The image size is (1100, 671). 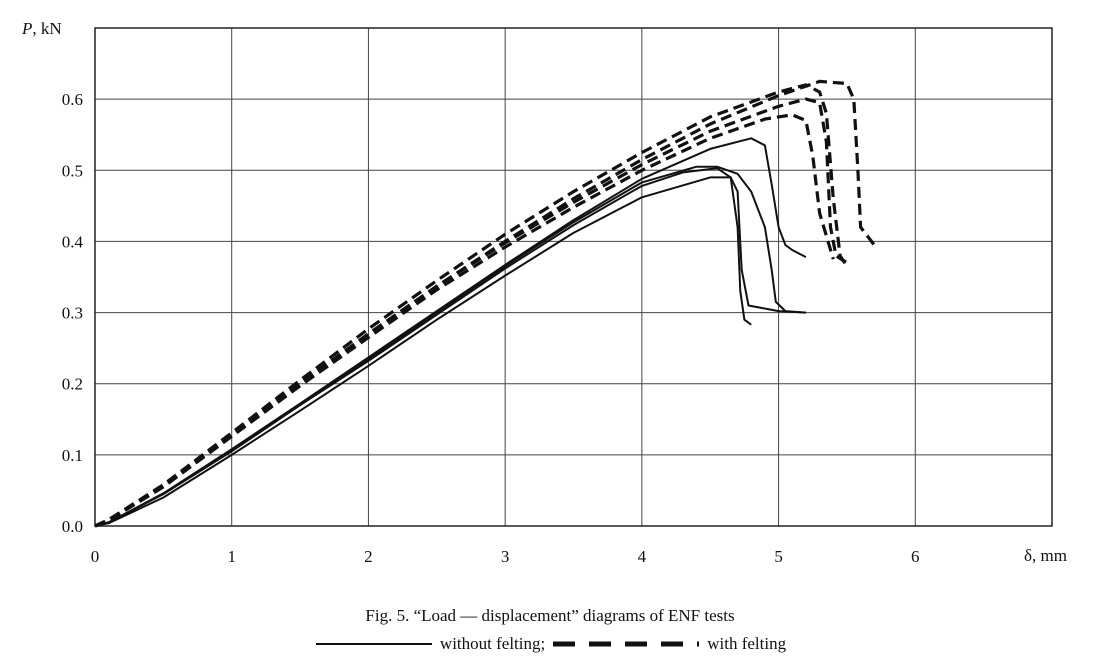 I want to click on y-axis-label: P, kN, so click(x=41, y=28).